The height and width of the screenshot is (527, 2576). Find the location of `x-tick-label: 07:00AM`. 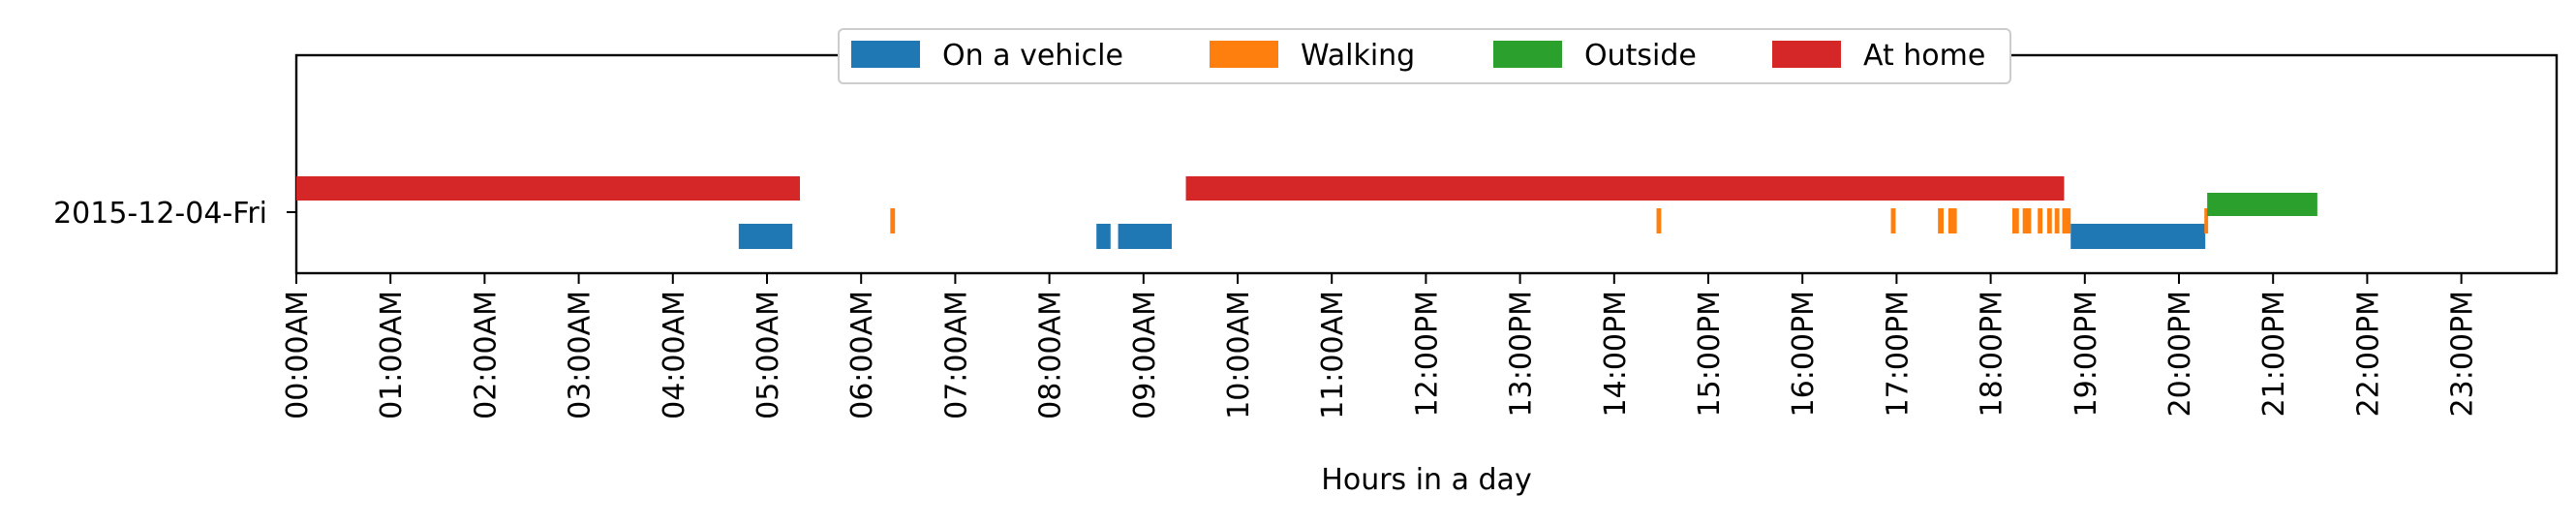

x-tick-label: 07:00AM is located at coordinates (956, 355).